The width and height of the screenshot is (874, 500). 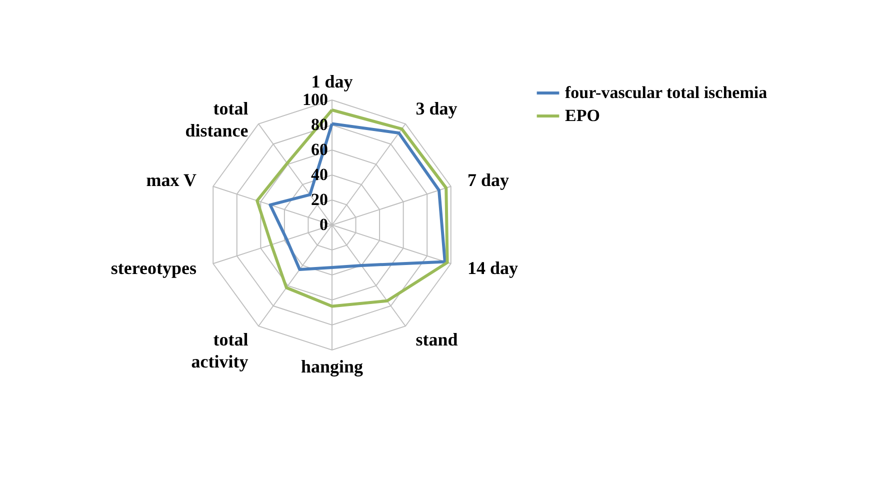 What do you see at coordinates (171, 180) in the screenshot?
I see `spoke-label: max V` at bounding box center [171, 180].